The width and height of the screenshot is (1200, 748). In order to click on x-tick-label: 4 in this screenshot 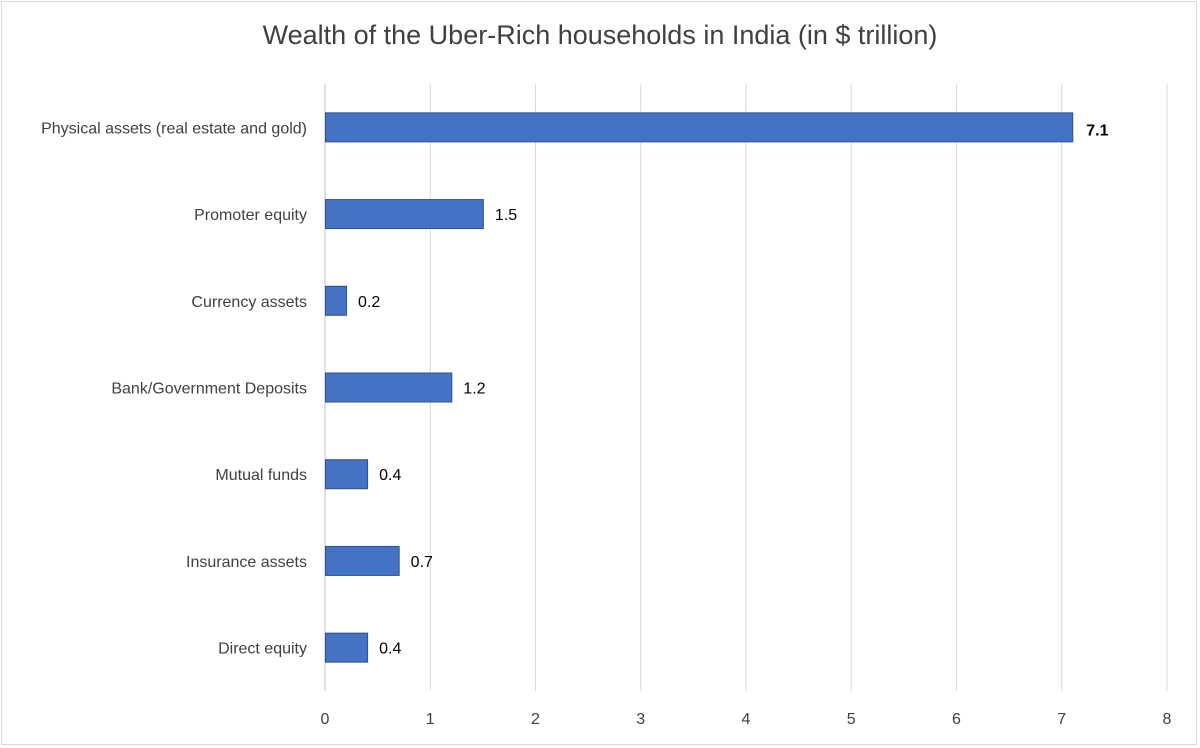, I will do `click(746, 719)`.